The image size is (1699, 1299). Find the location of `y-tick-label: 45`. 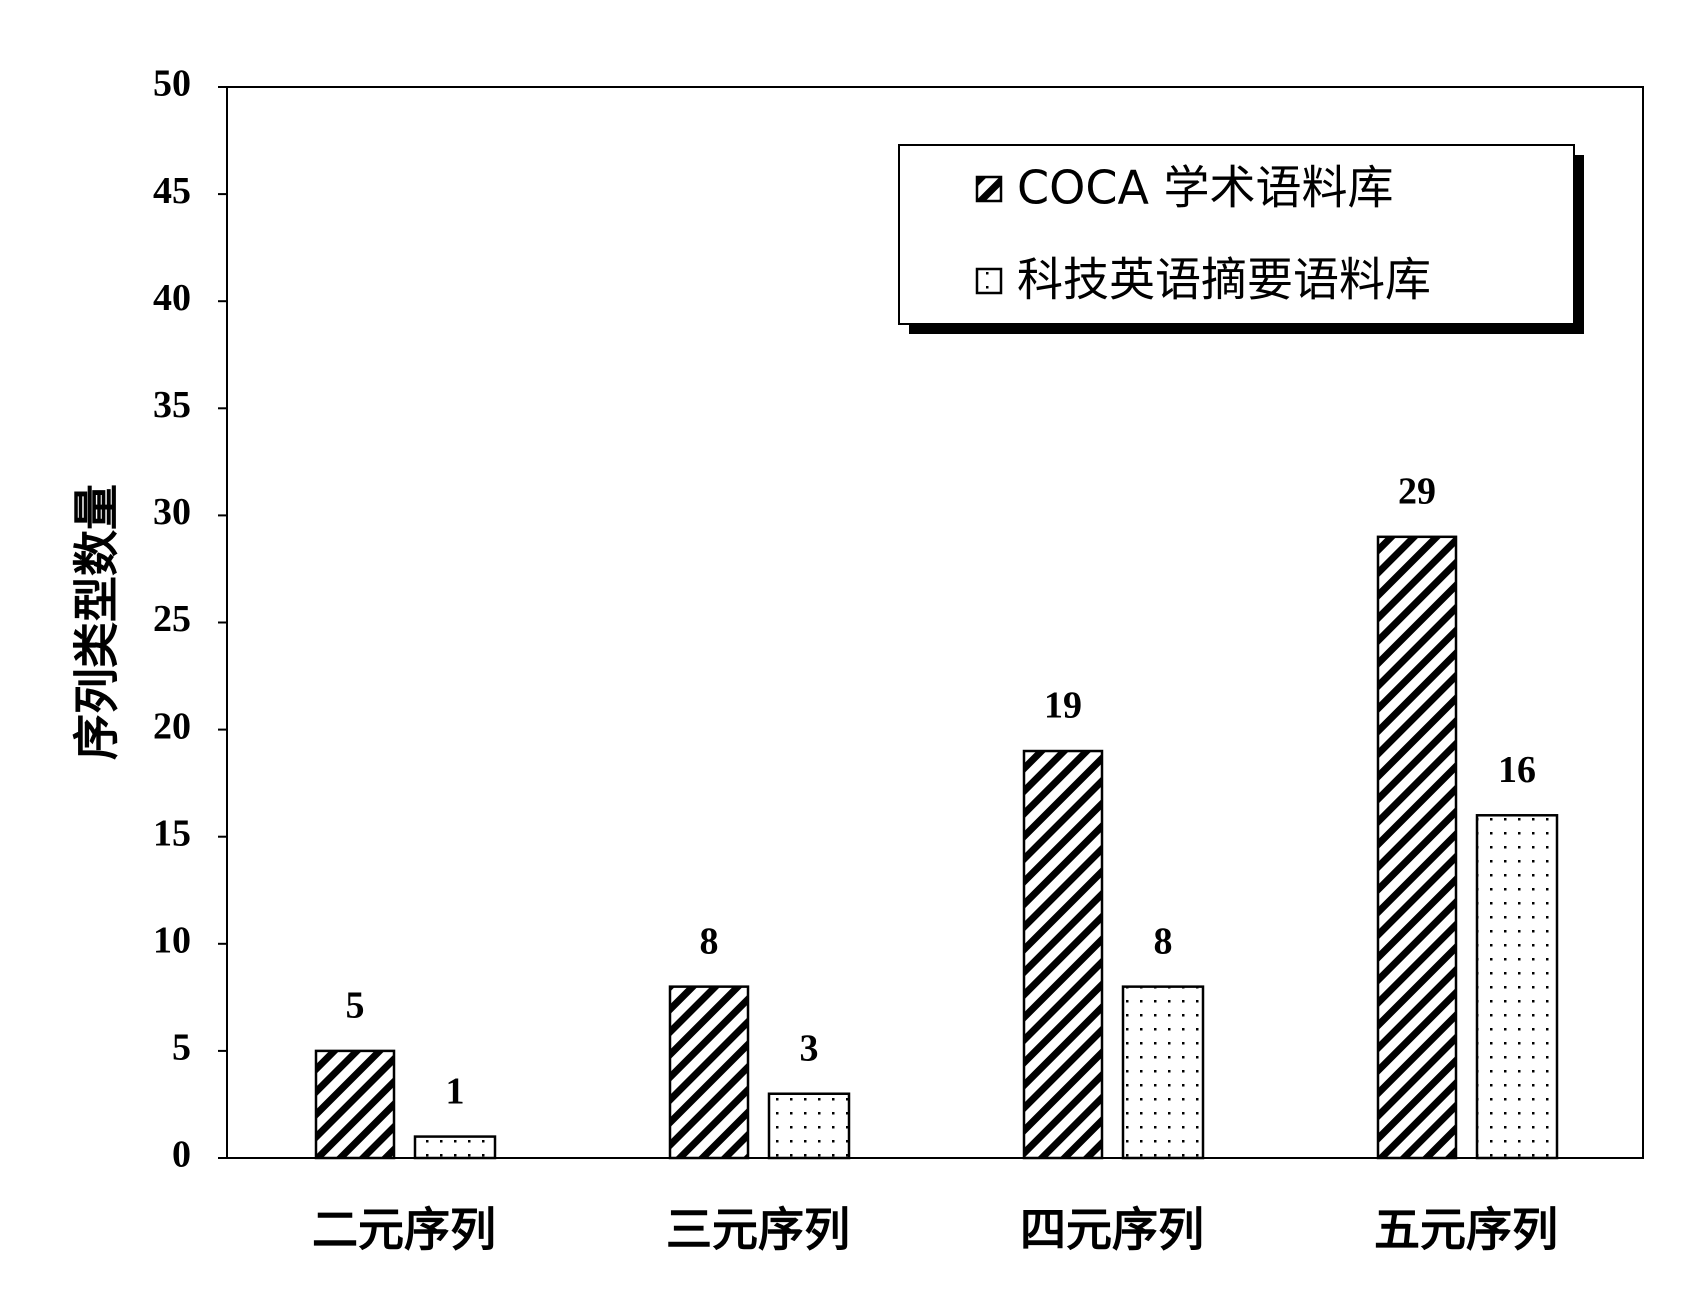

y-tick-label: 45 is located at coordinates (172, 191).